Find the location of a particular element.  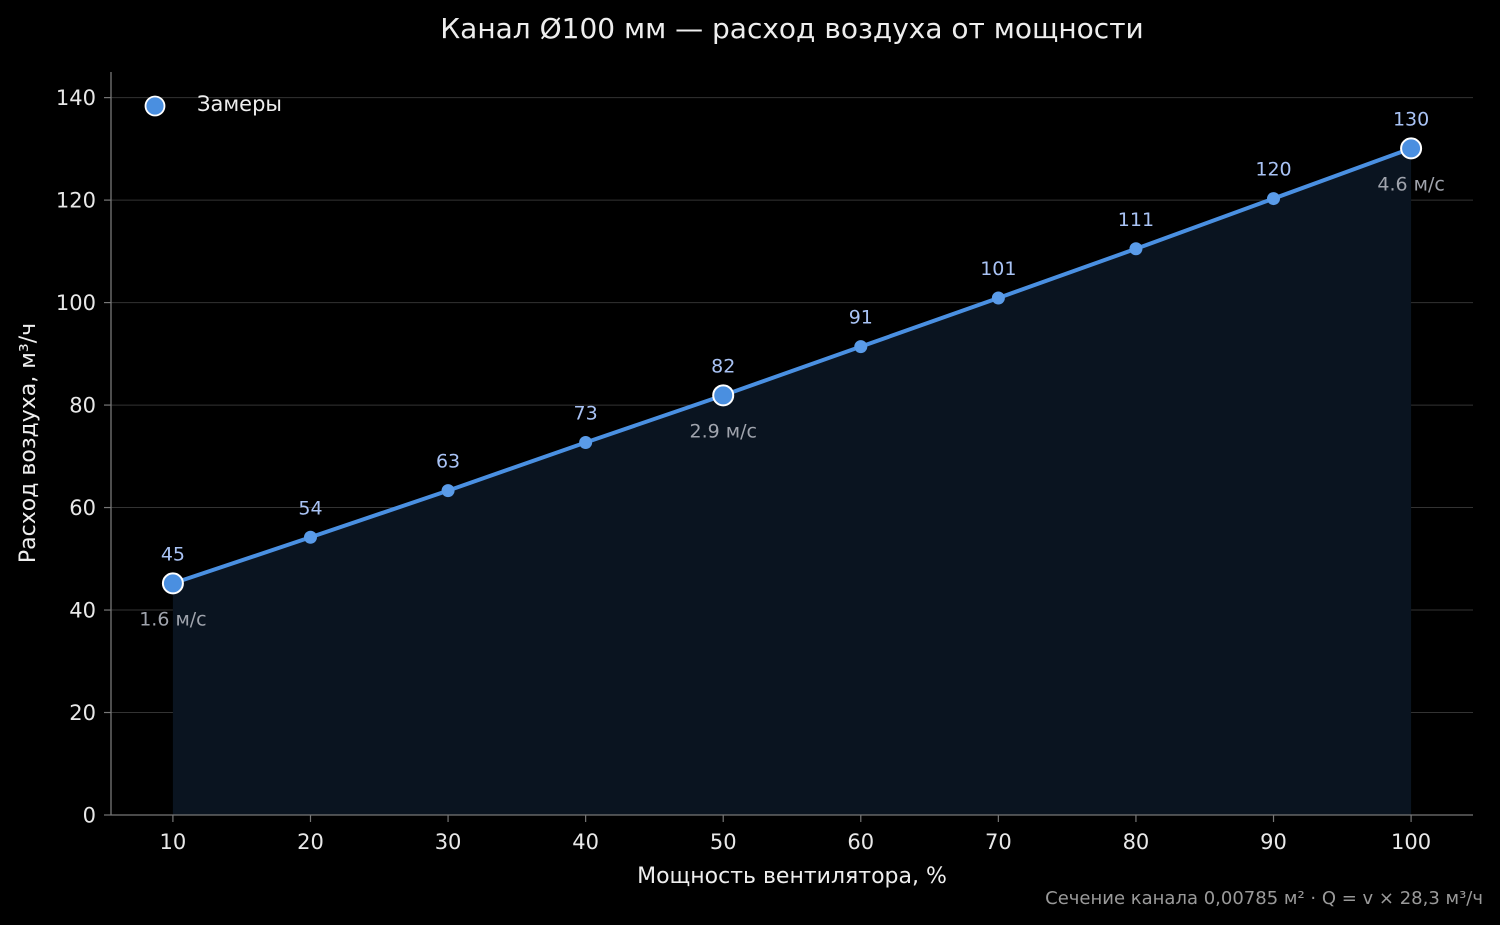

speed-label-10: 1.6 м/с is located at coordinates (172, 619).